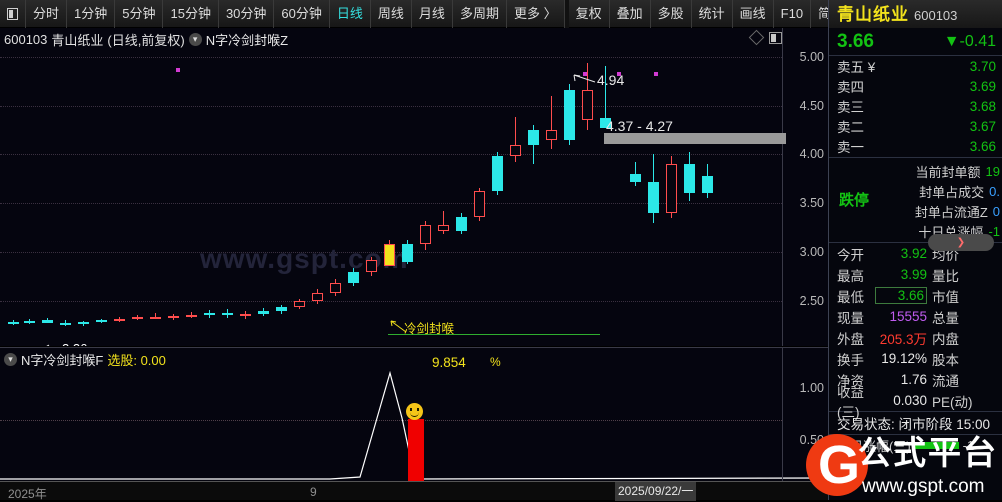 The height and width of the screenshot is (502, 1002). Describe the element at coordinates (994, 191) in the screenshot. I see `fengdan-value: 0.` at that location.